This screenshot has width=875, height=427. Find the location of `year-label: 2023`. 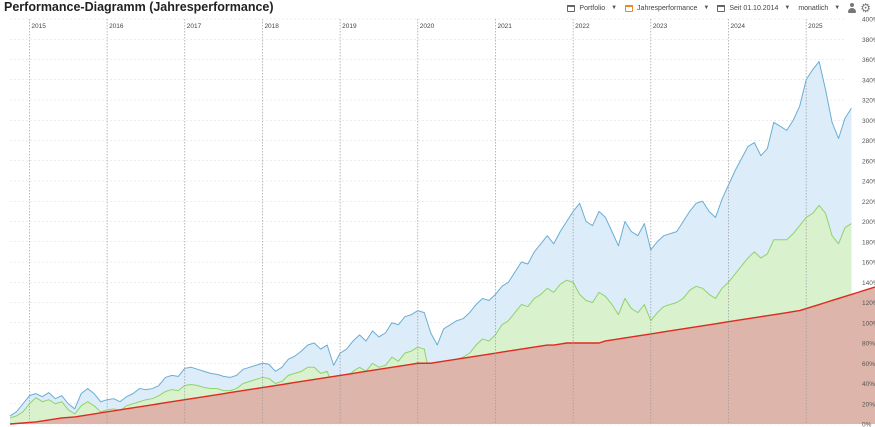

year-label: 2023 is located at coordinates (660, 26).